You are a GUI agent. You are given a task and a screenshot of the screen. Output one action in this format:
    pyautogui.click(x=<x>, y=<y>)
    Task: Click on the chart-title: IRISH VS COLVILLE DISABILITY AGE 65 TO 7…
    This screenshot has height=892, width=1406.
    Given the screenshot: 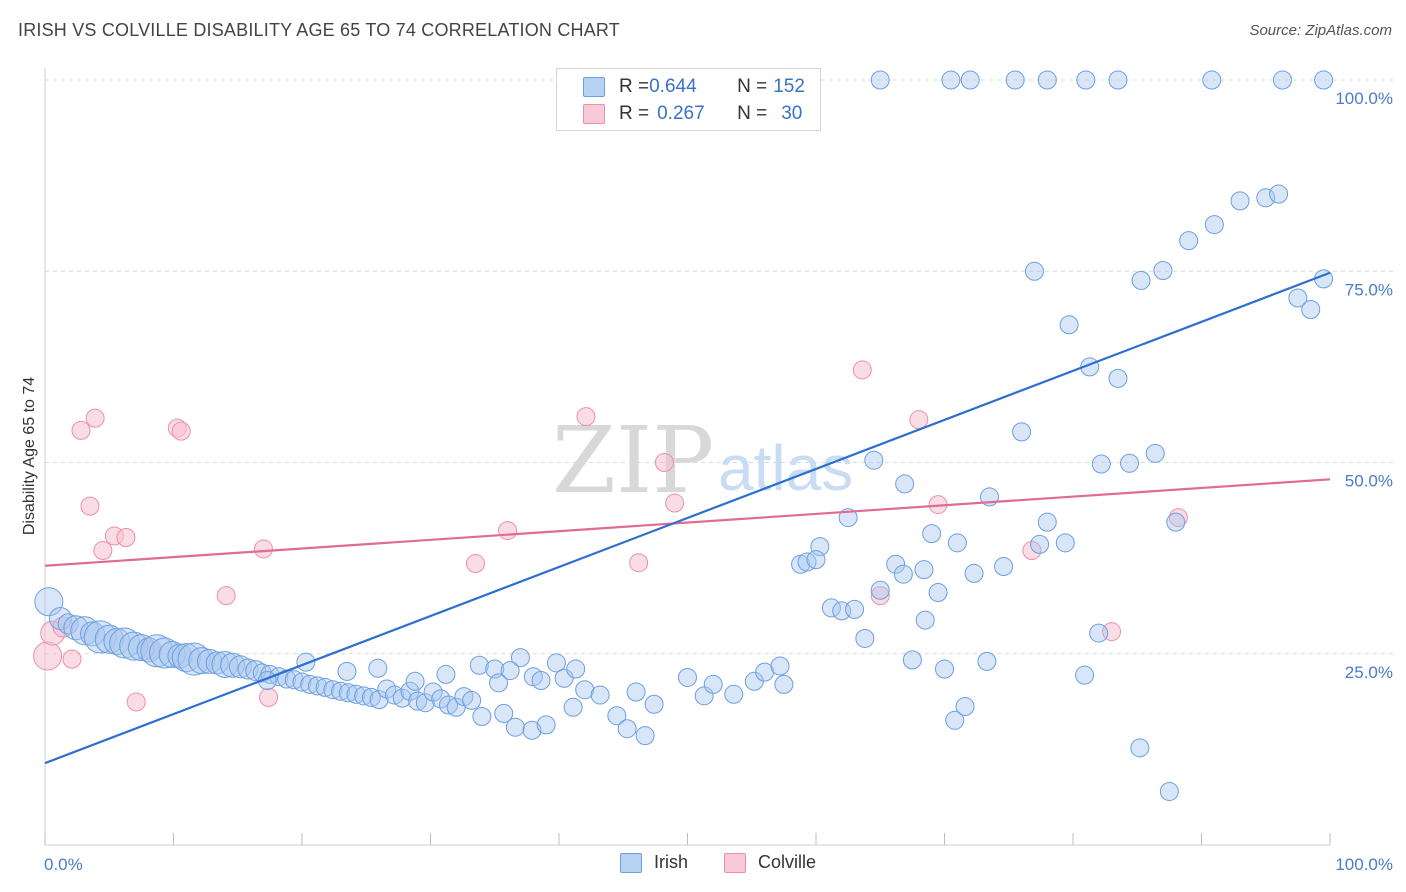 What is the action you would take?
    pyautogui.click(x=319, y=30)
    